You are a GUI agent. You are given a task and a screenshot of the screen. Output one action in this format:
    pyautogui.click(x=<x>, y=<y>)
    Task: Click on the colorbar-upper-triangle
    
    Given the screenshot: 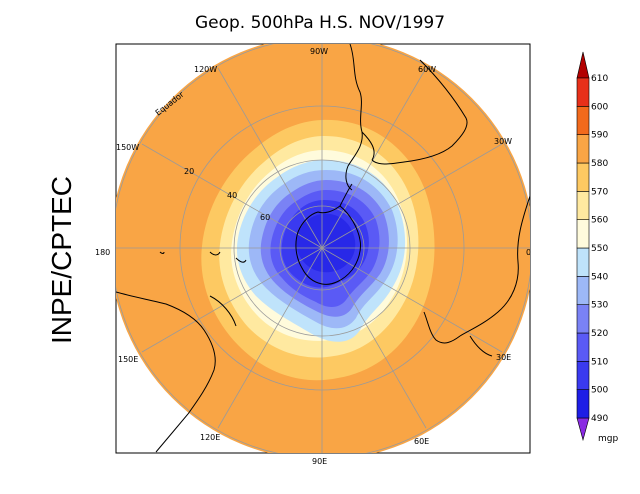 What is the action you would take?
    pyautogui.click(x=583, y=65)
    